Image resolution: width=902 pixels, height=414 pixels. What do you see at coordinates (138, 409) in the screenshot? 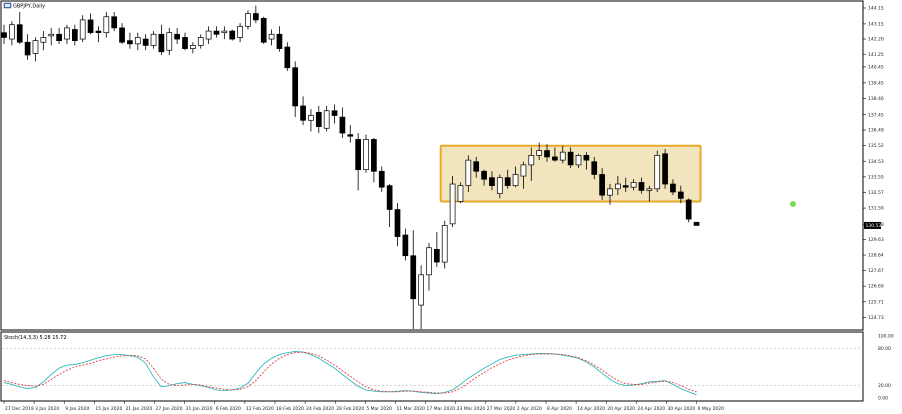
I see `time-tick-label: 21 Jan 2020` at bounding box center [138, 409].